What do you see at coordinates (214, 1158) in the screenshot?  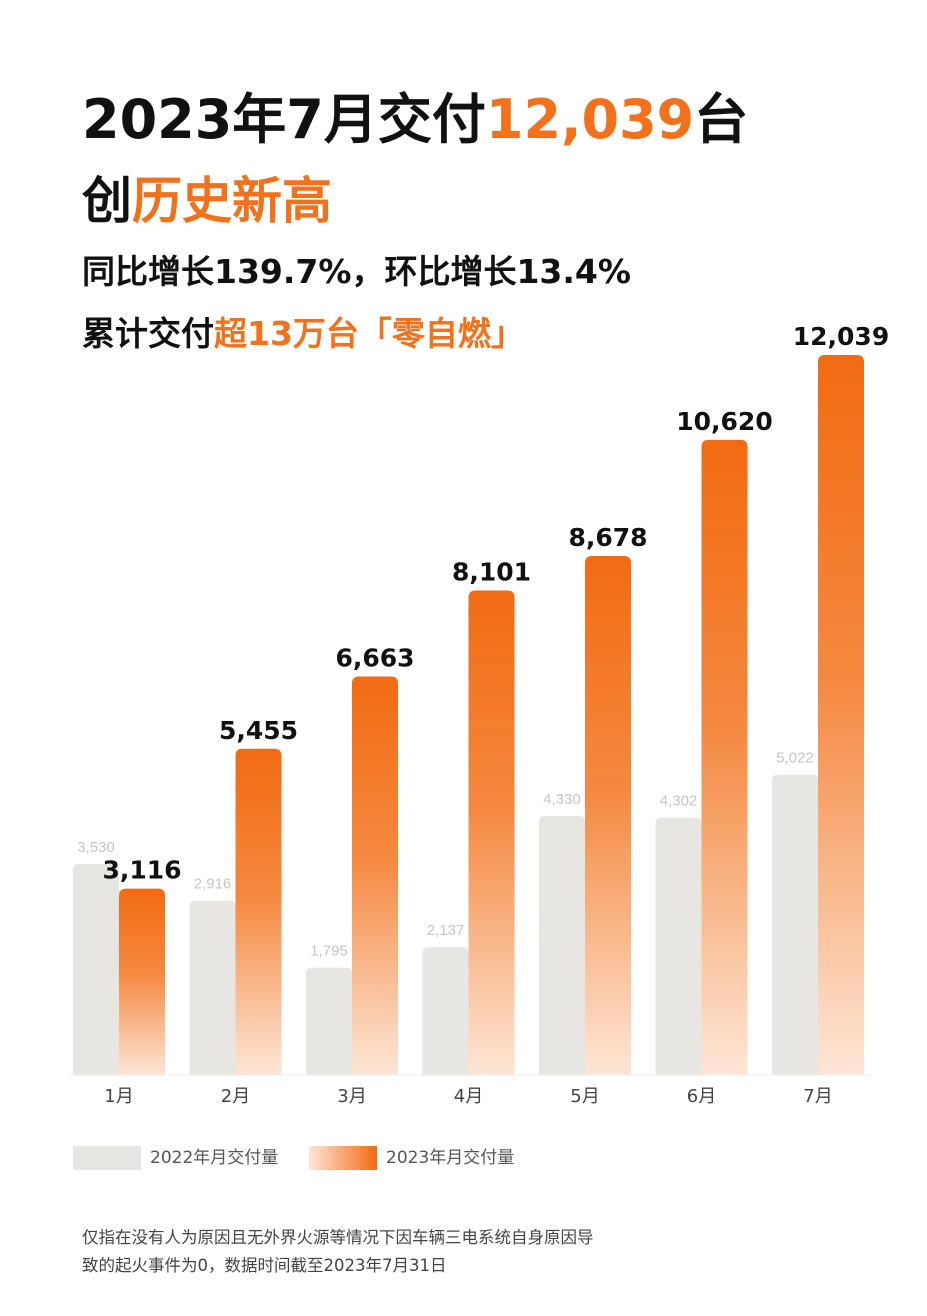 I see `legend-label-2022: 2022年月交付量` at bounding box center [214, 1158].